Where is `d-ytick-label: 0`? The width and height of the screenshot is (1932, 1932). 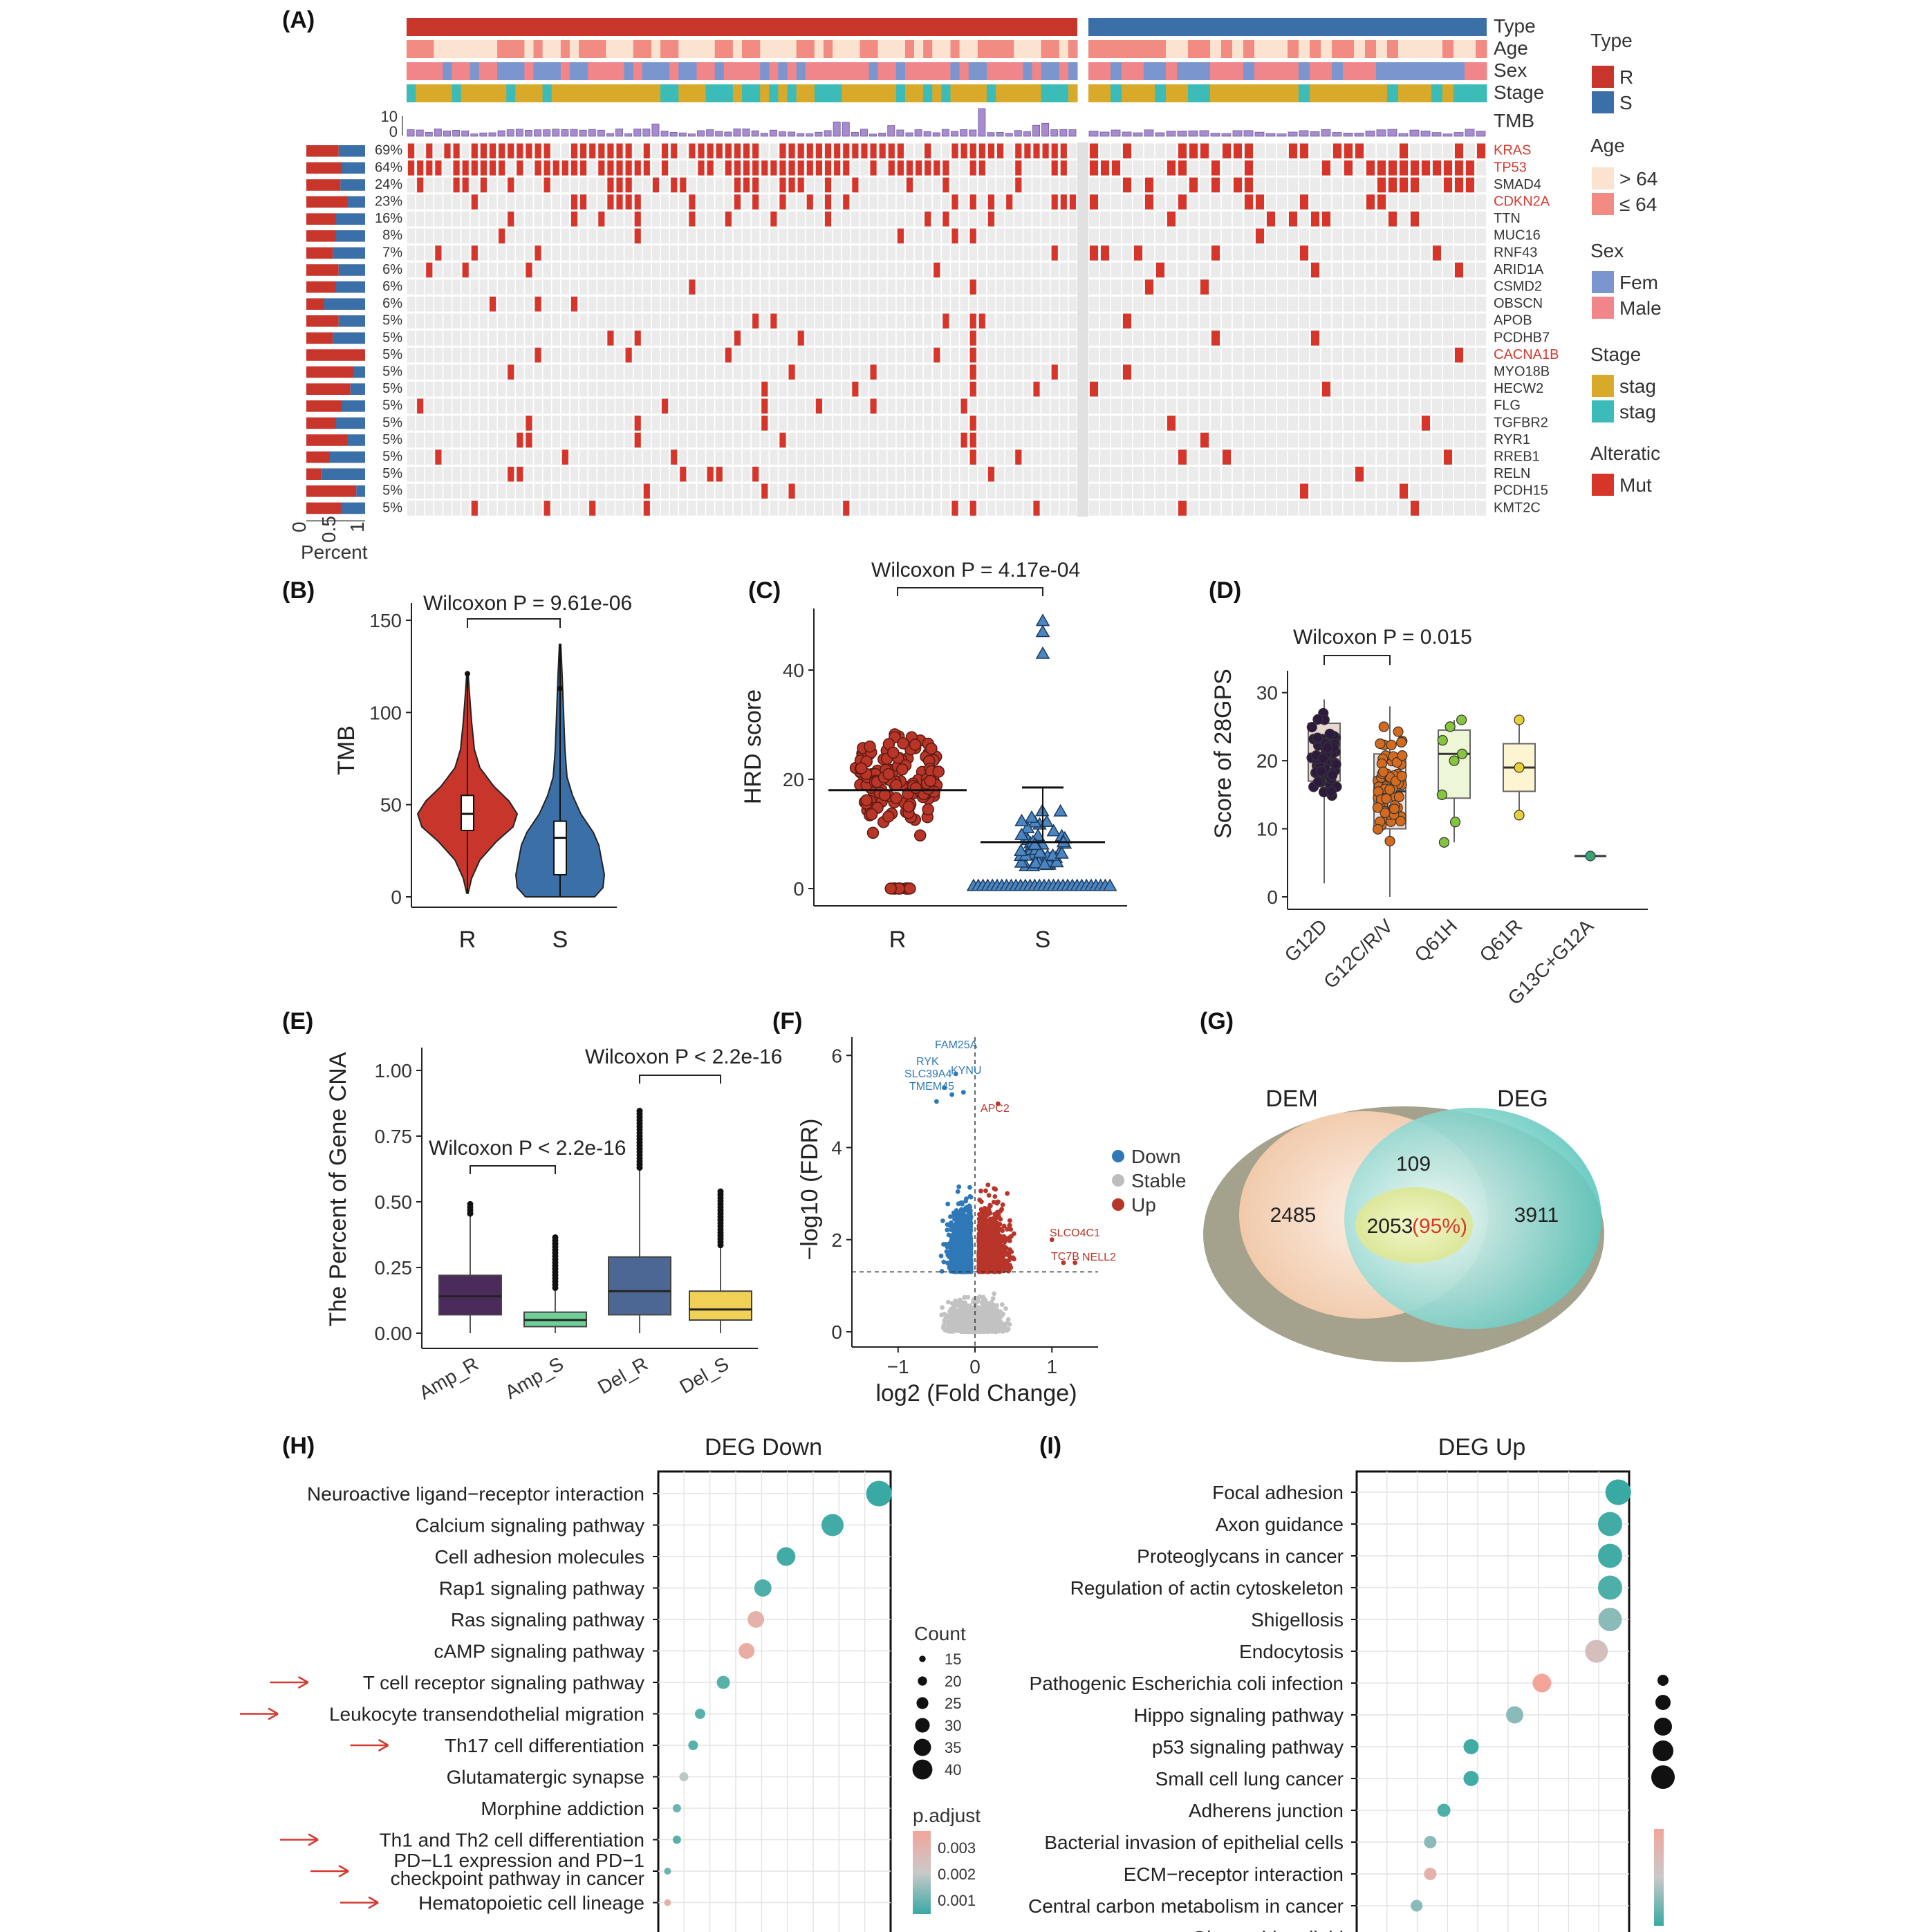 d-ytick-label: 0 is located at coordinates (1272, 897).